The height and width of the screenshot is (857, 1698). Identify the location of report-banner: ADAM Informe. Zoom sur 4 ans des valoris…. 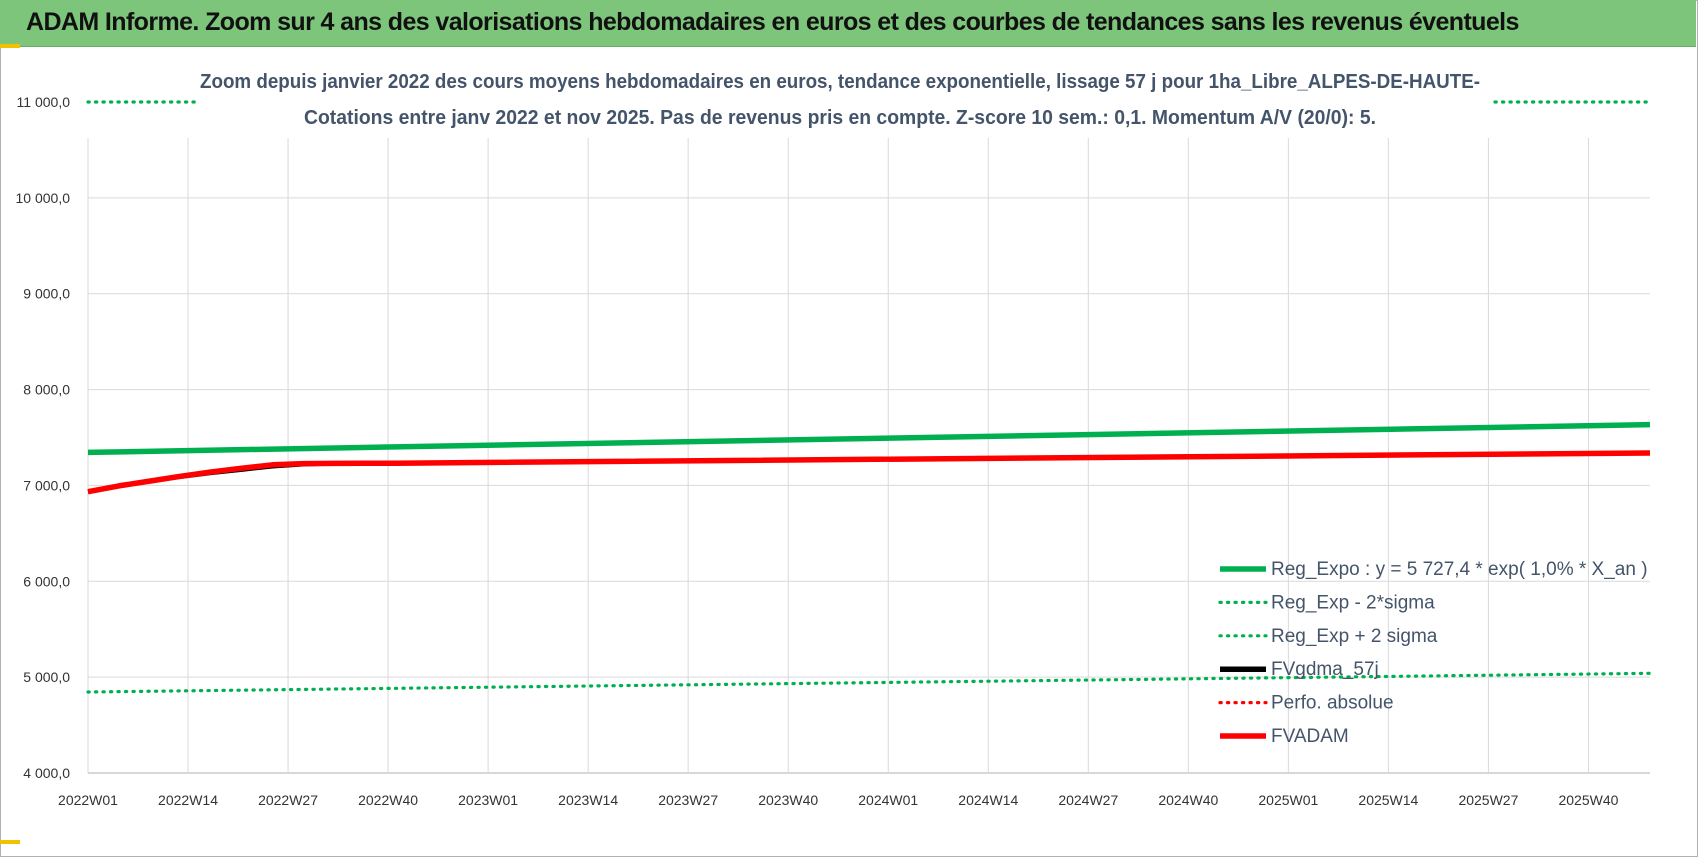
(848, 23).